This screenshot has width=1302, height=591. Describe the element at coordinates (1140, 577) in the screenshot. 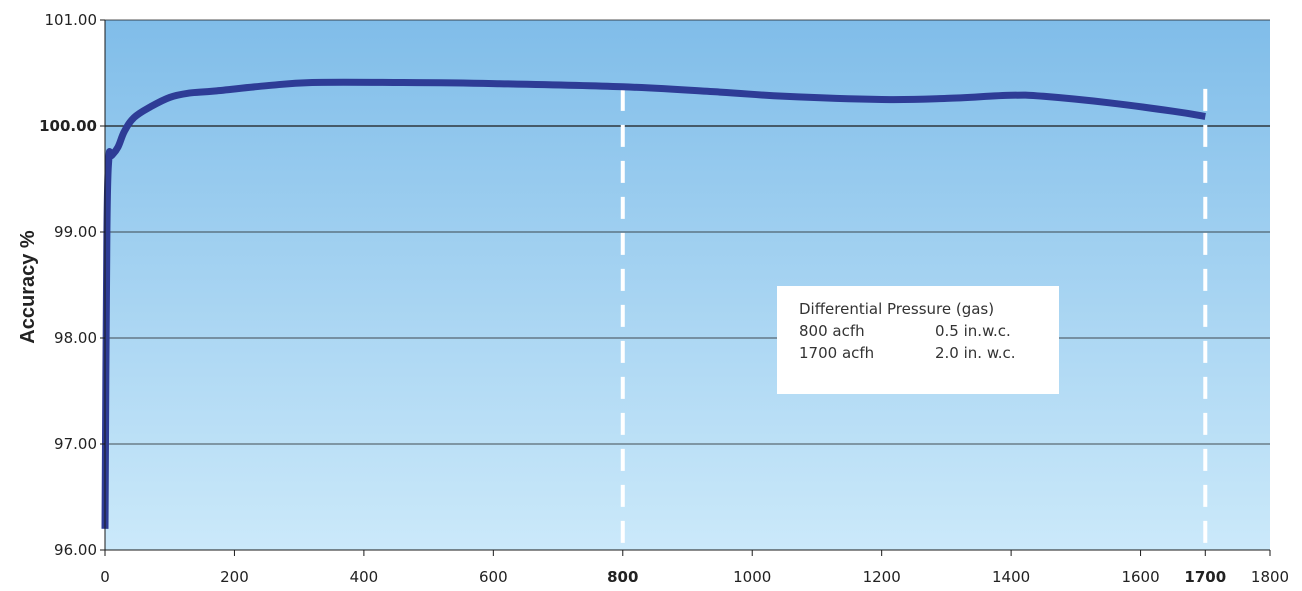

I see `x-tick-label: 1600` at that location.